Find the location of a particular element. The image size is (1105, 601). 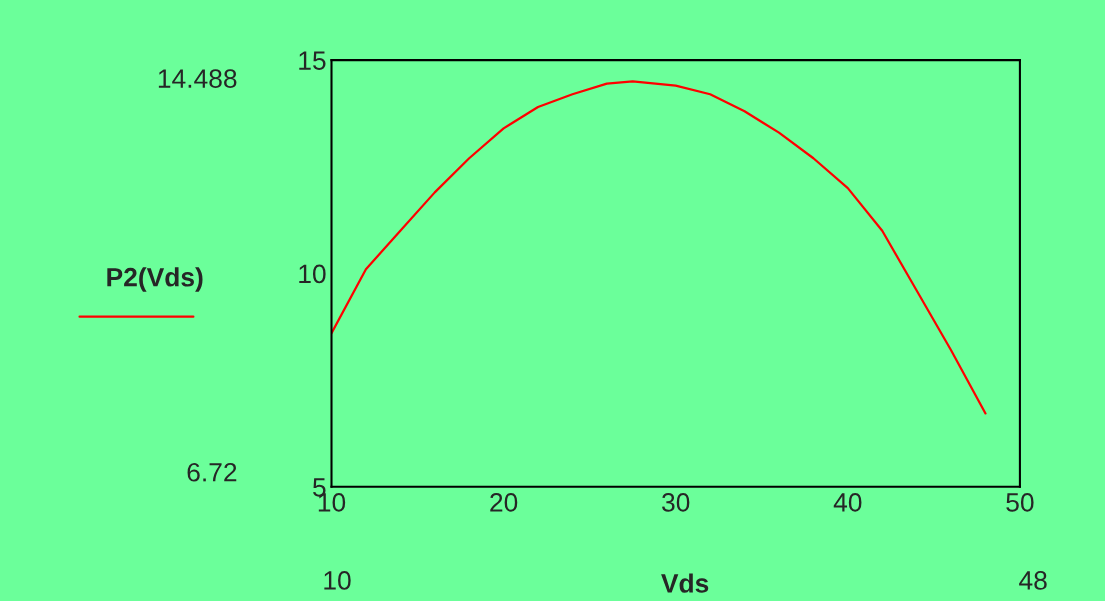

x-axis-title: Vds is located at coordinates (685, 583).